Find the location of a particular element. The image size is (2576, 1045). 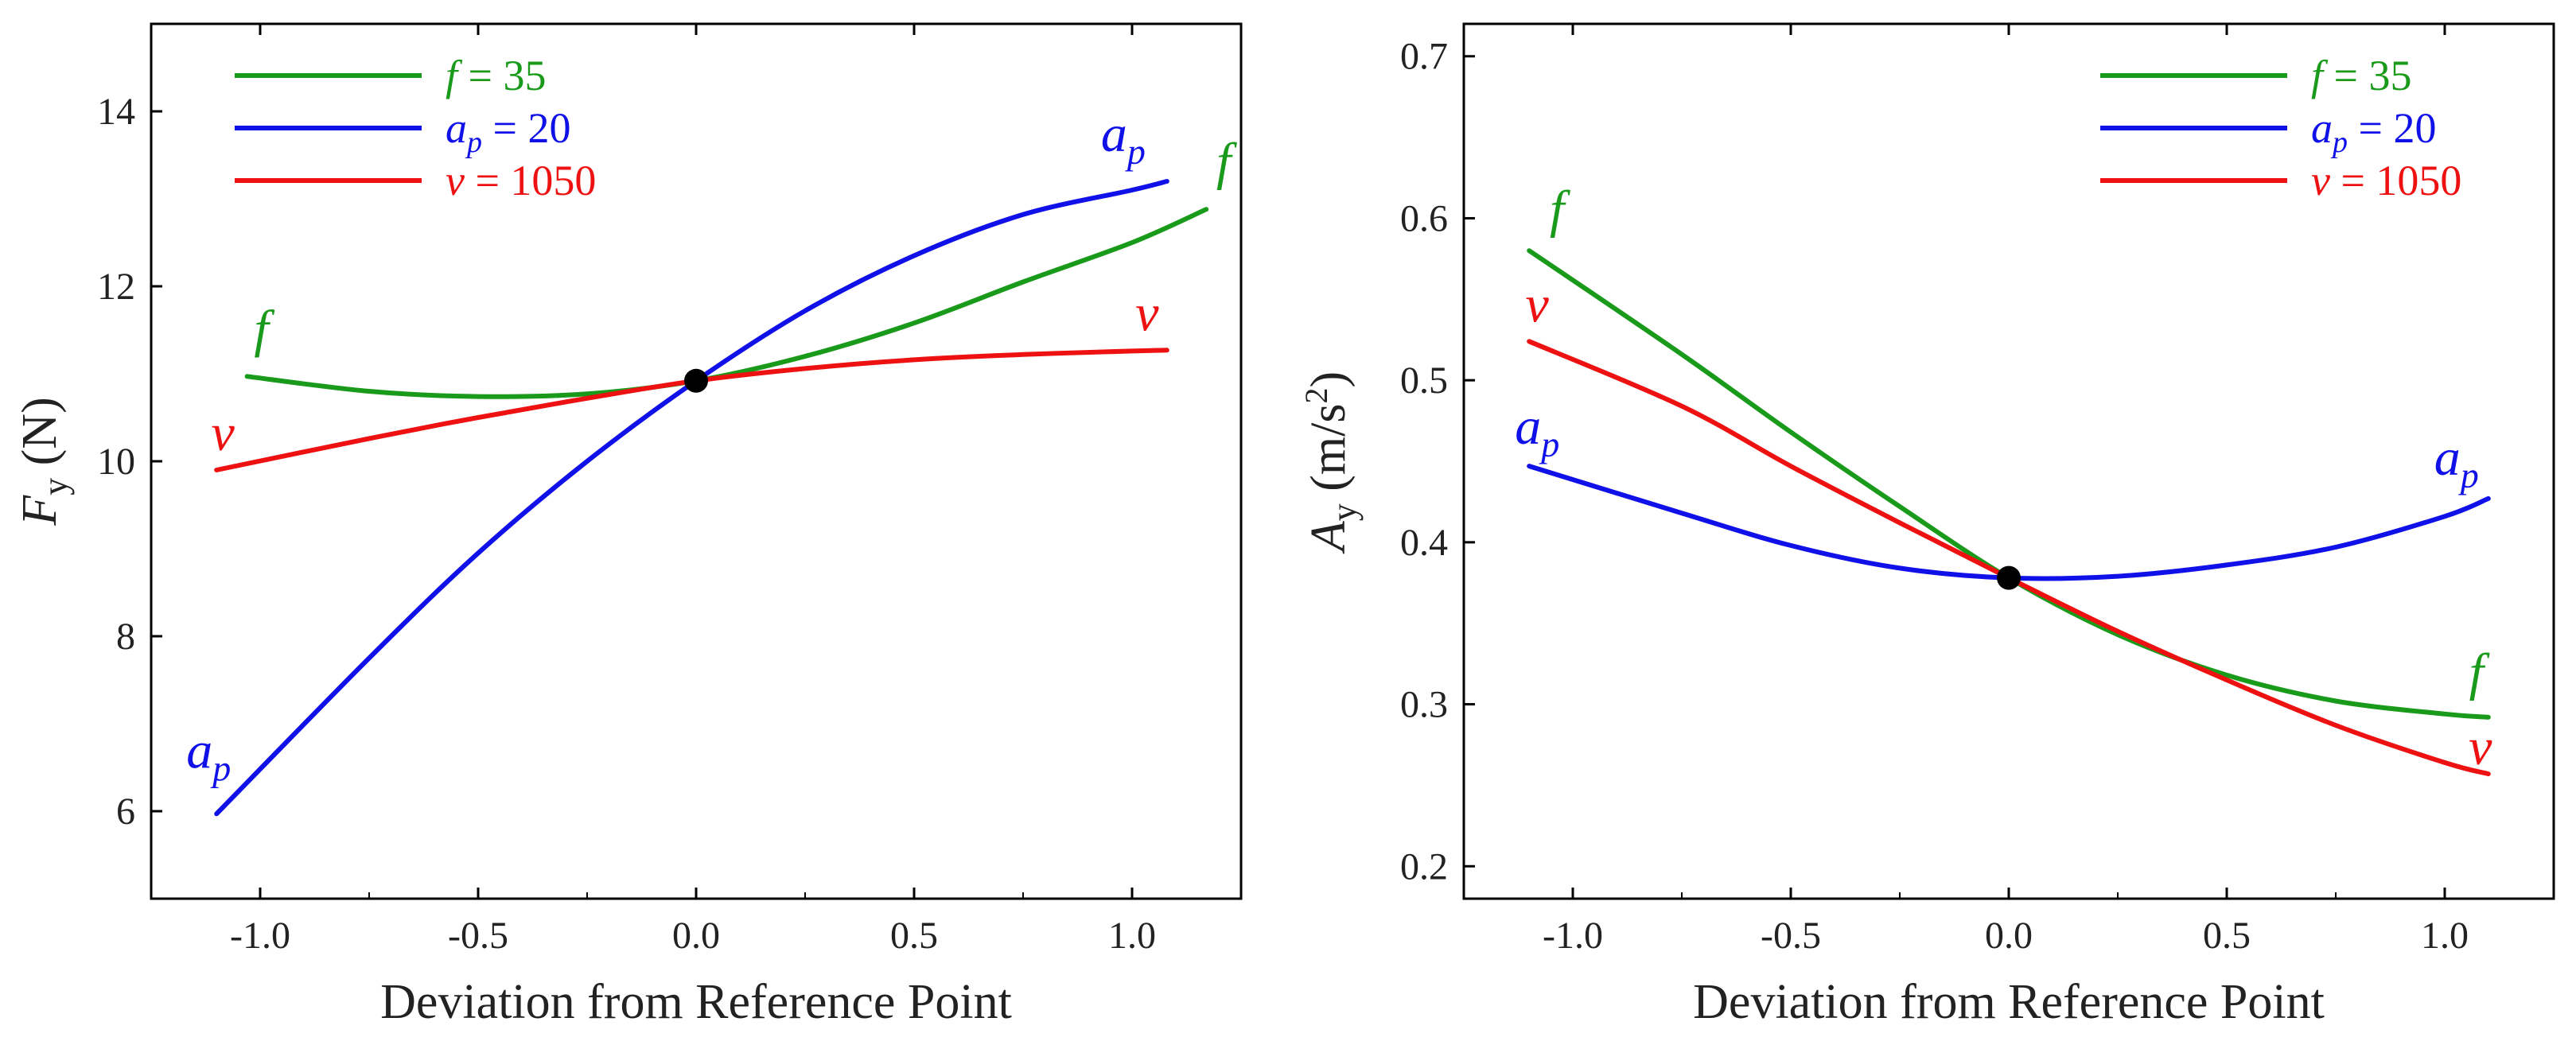

y-tick-label: 0.2 is located at coordinates (1424, 866).